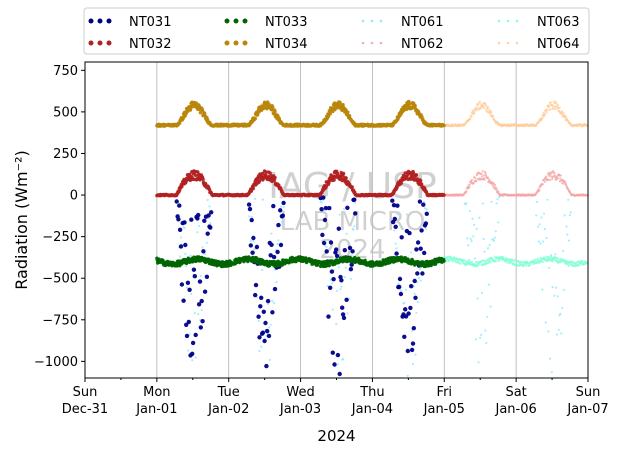 The width and height of the screenshot is (620, 454). I want to click on legend-label: NT033, so click(286, 22).